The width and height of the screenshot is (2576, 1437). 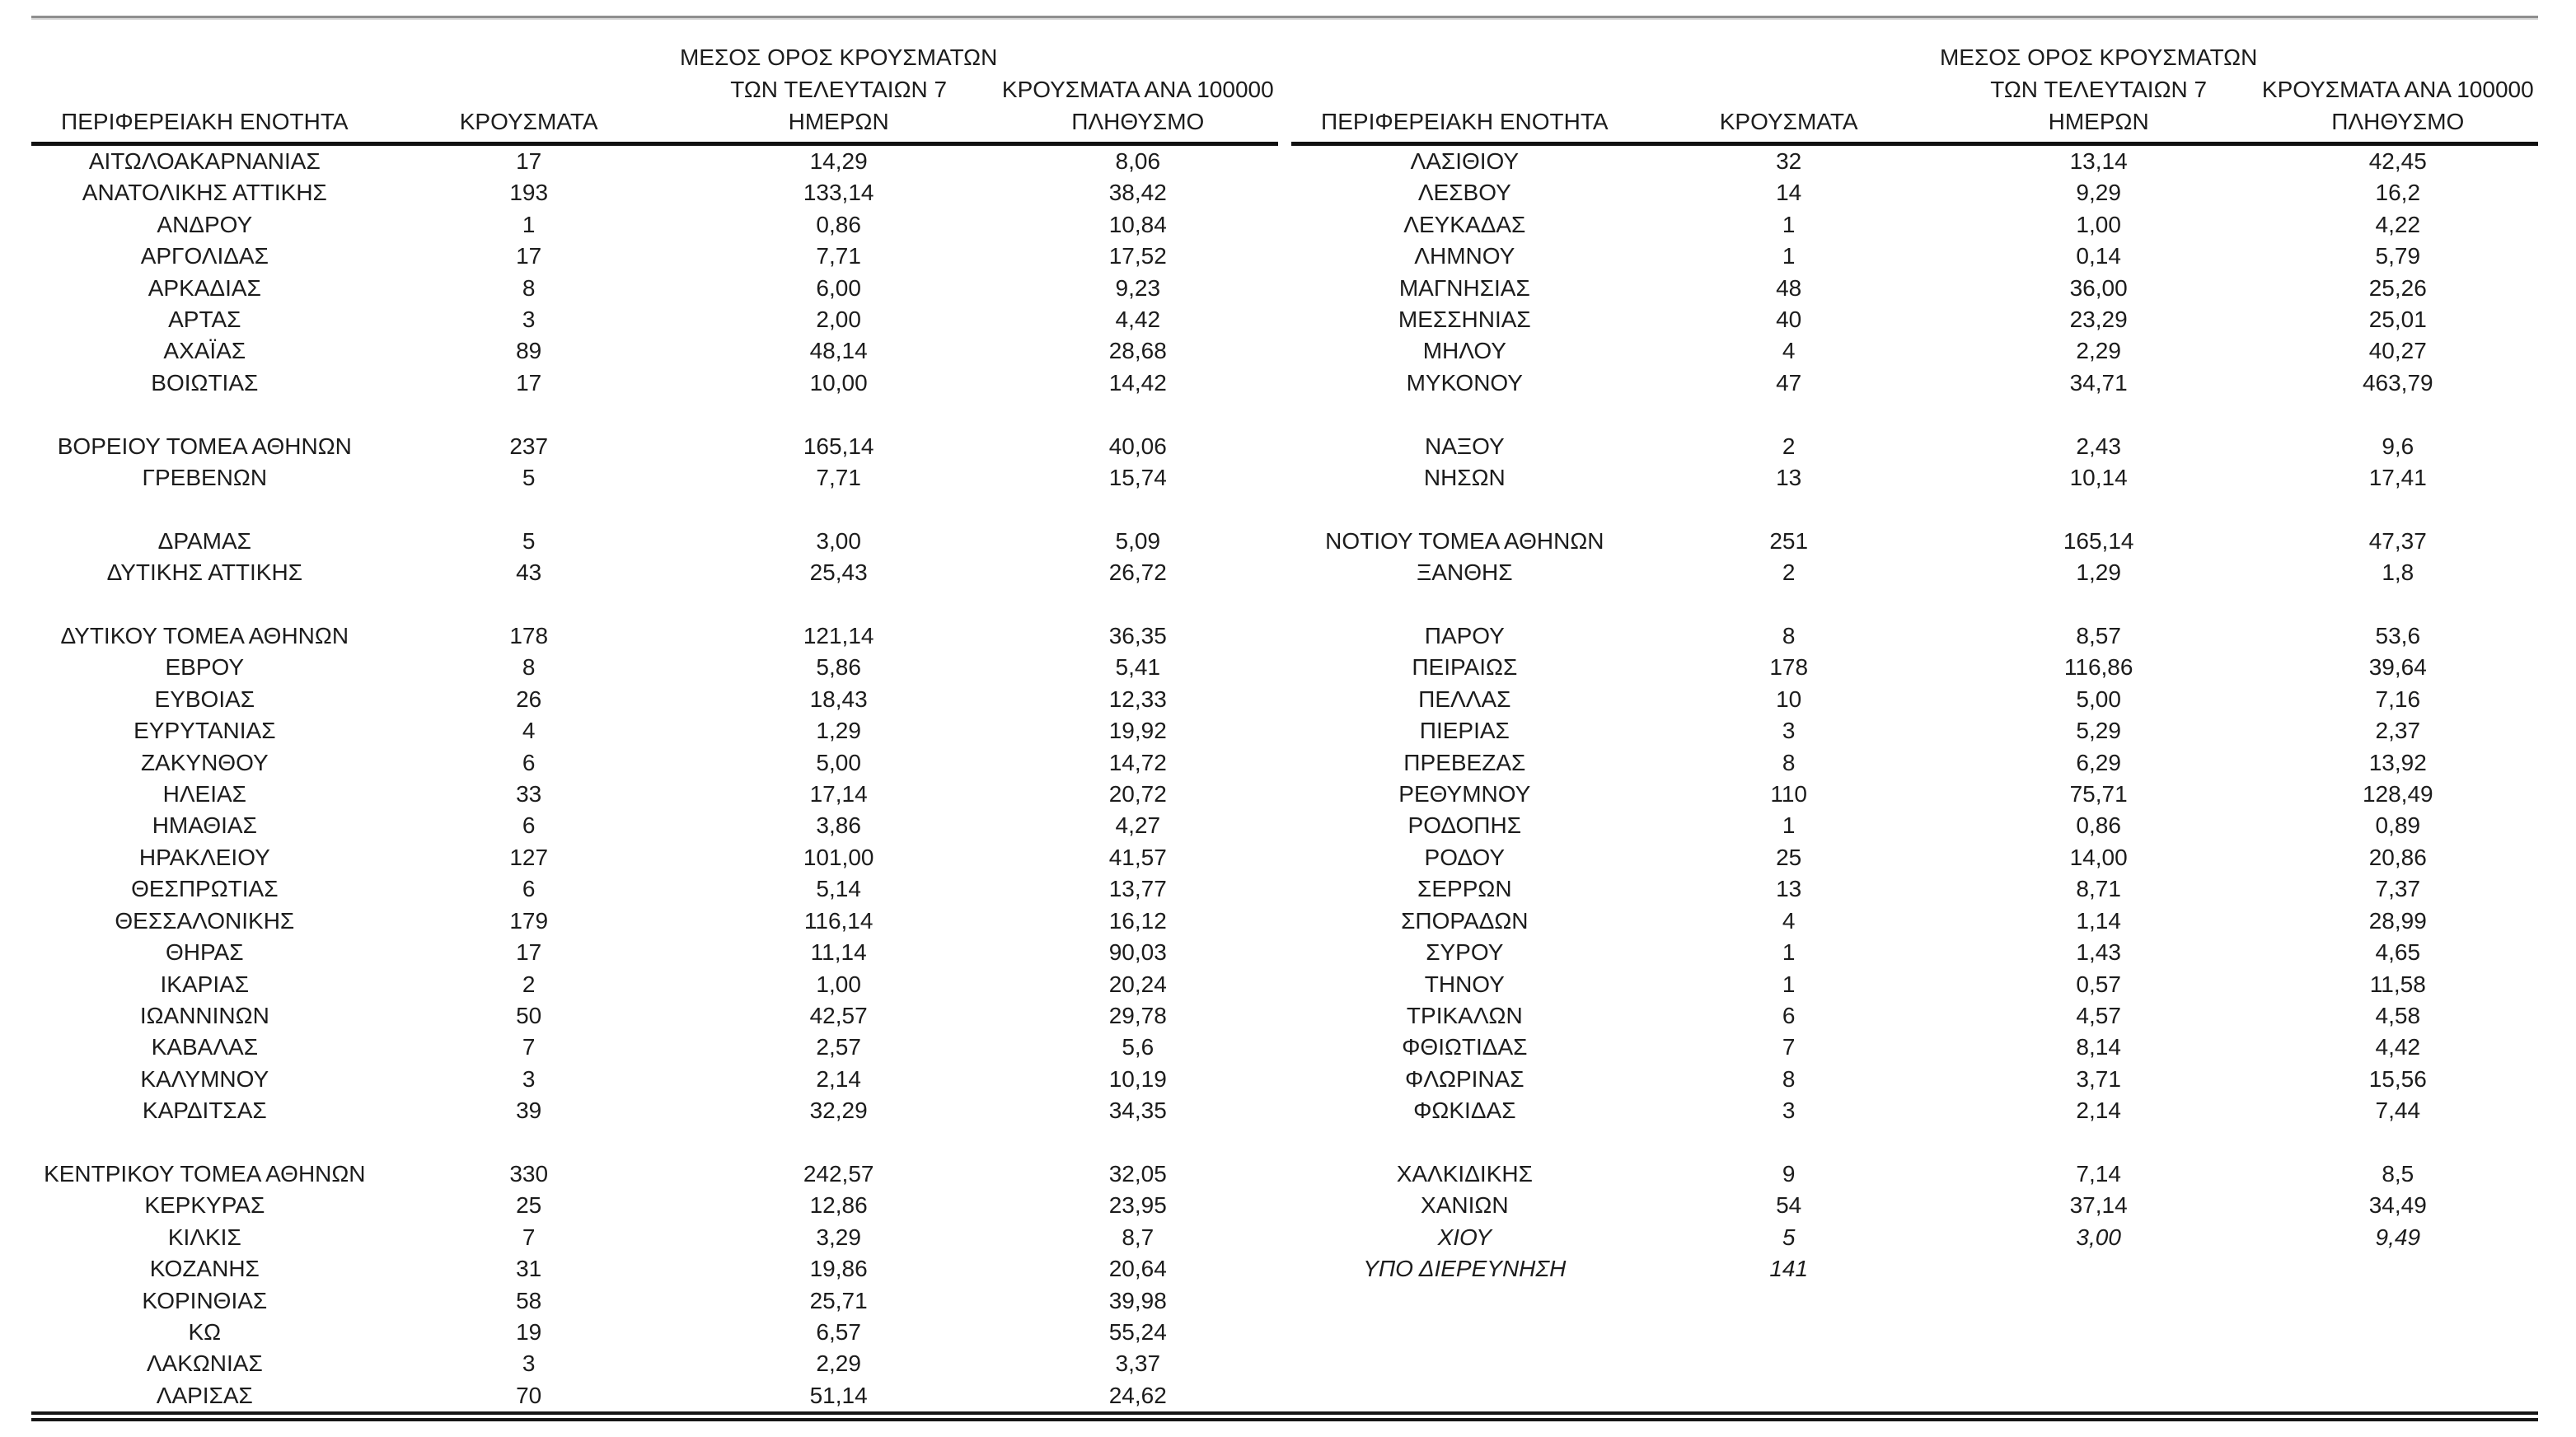 What do you see at coordinates (1789, 825) in the screenshot?
I see `cell-cases: 1` at bounding box center [1789, 825].